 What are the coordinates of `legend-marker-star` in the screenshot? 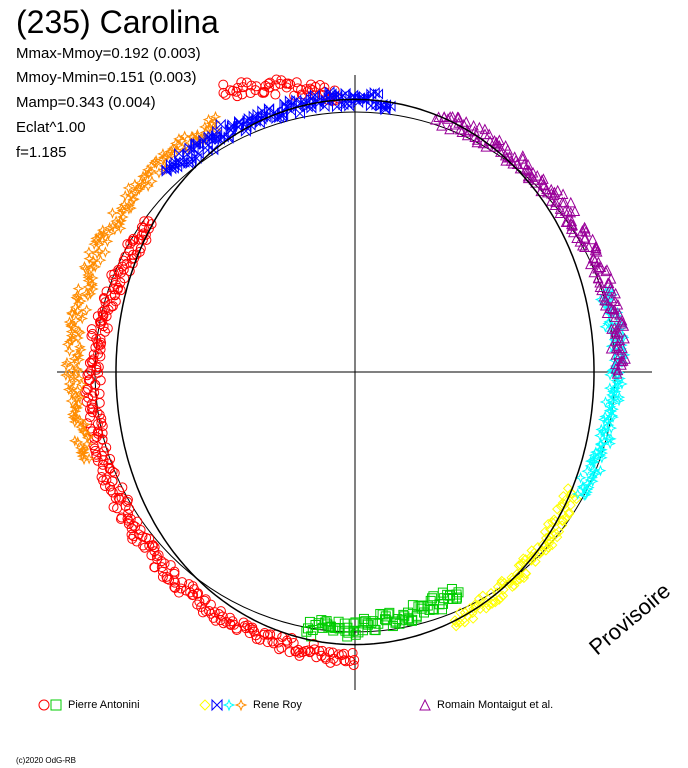 It's located at (229, 705).